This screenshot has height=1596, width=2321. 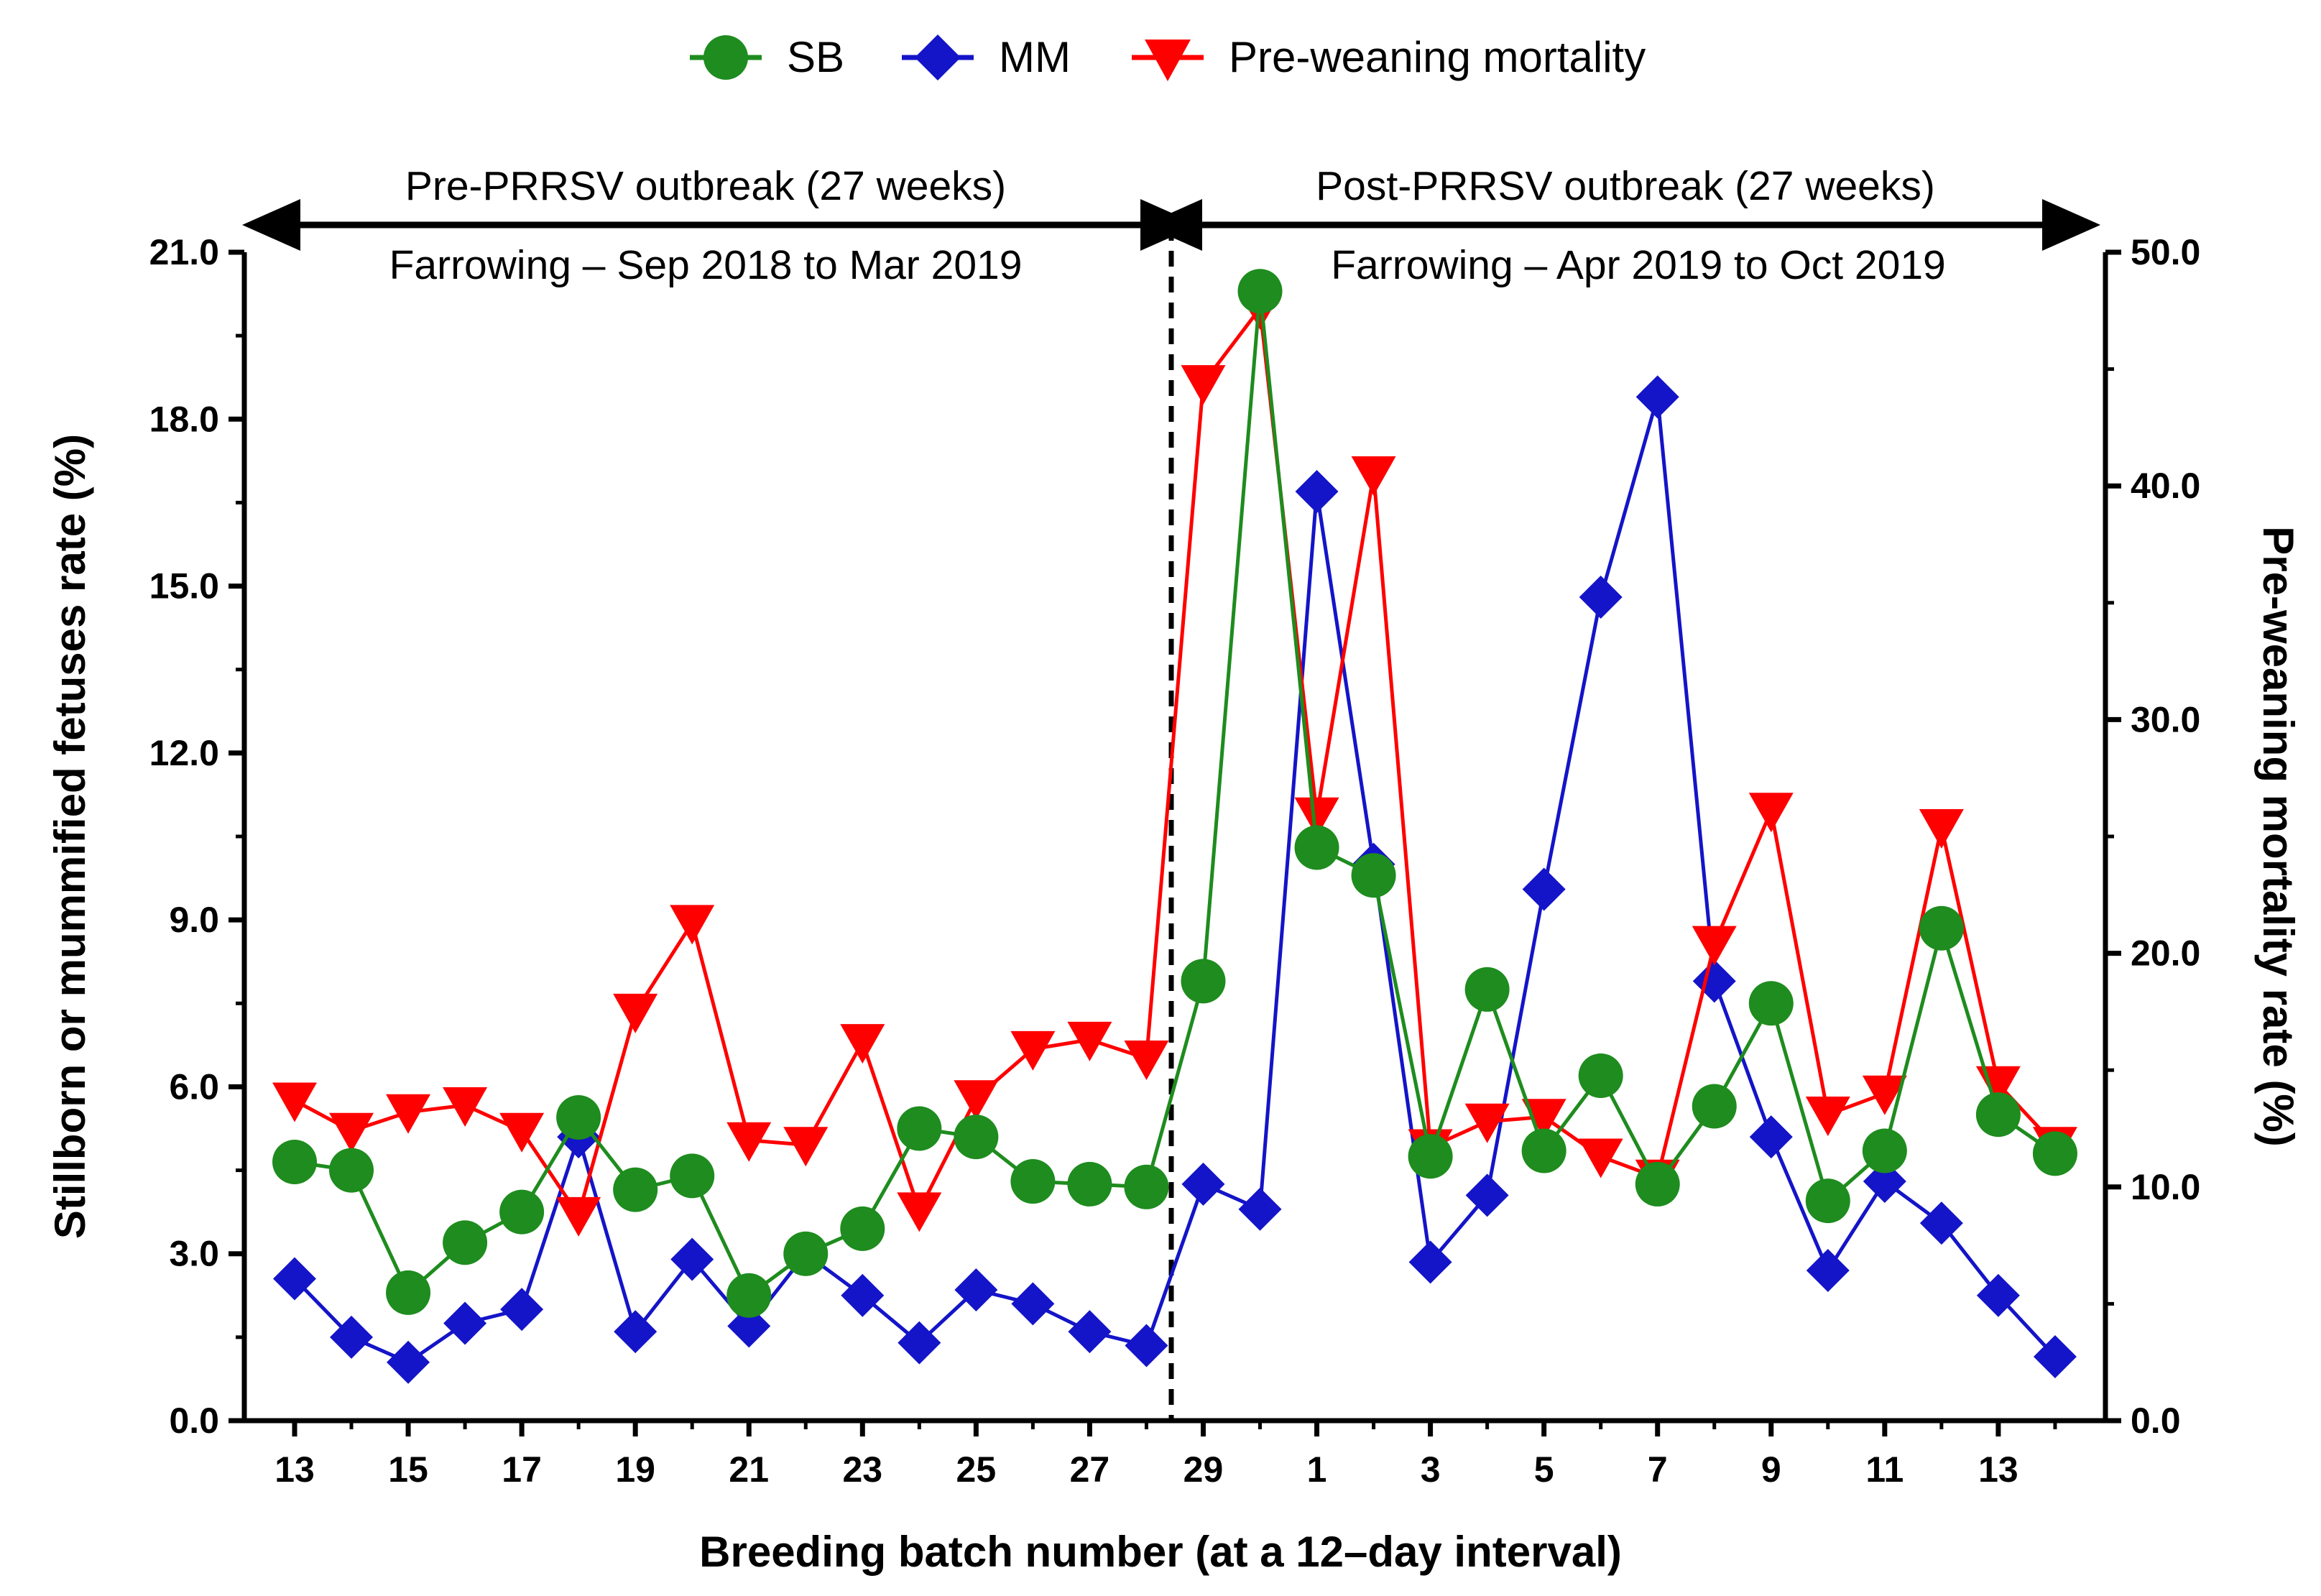 What do you see at coordinates (976, 1469) in the screenshot?
I see `x-tick-label: 25` at bounding box center [976, 1469].